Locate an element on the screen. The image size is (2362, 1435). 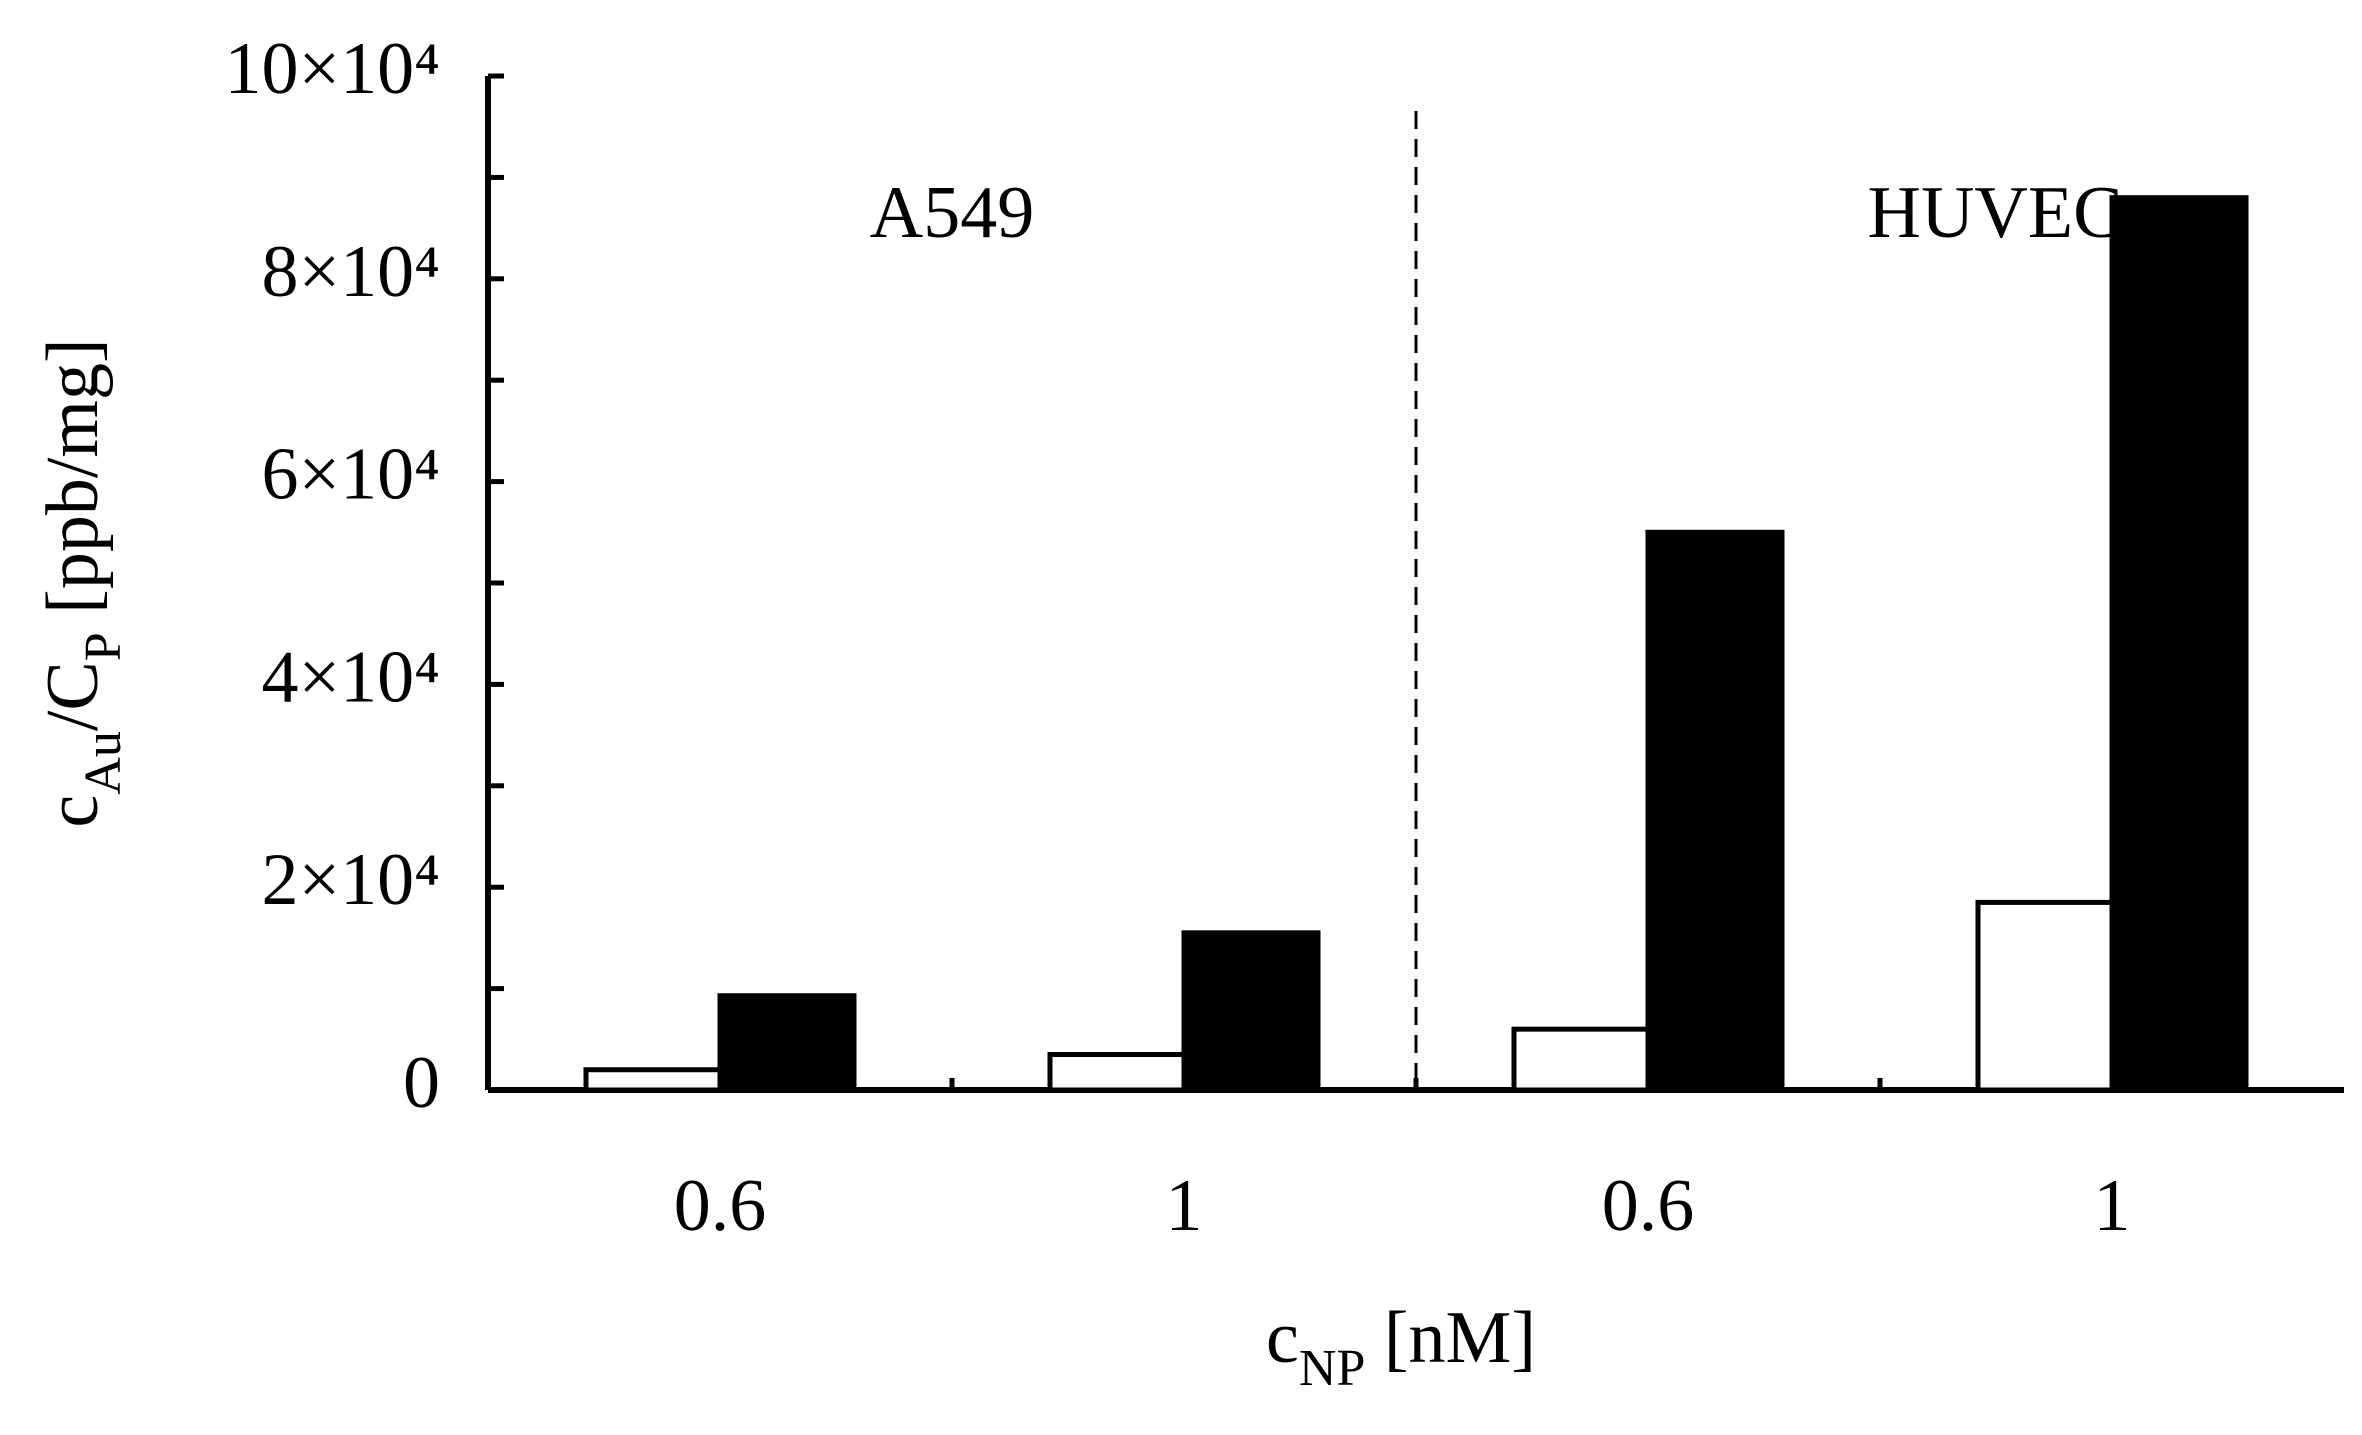
y-axis-label-part: P is located at coordinates (103, 646).